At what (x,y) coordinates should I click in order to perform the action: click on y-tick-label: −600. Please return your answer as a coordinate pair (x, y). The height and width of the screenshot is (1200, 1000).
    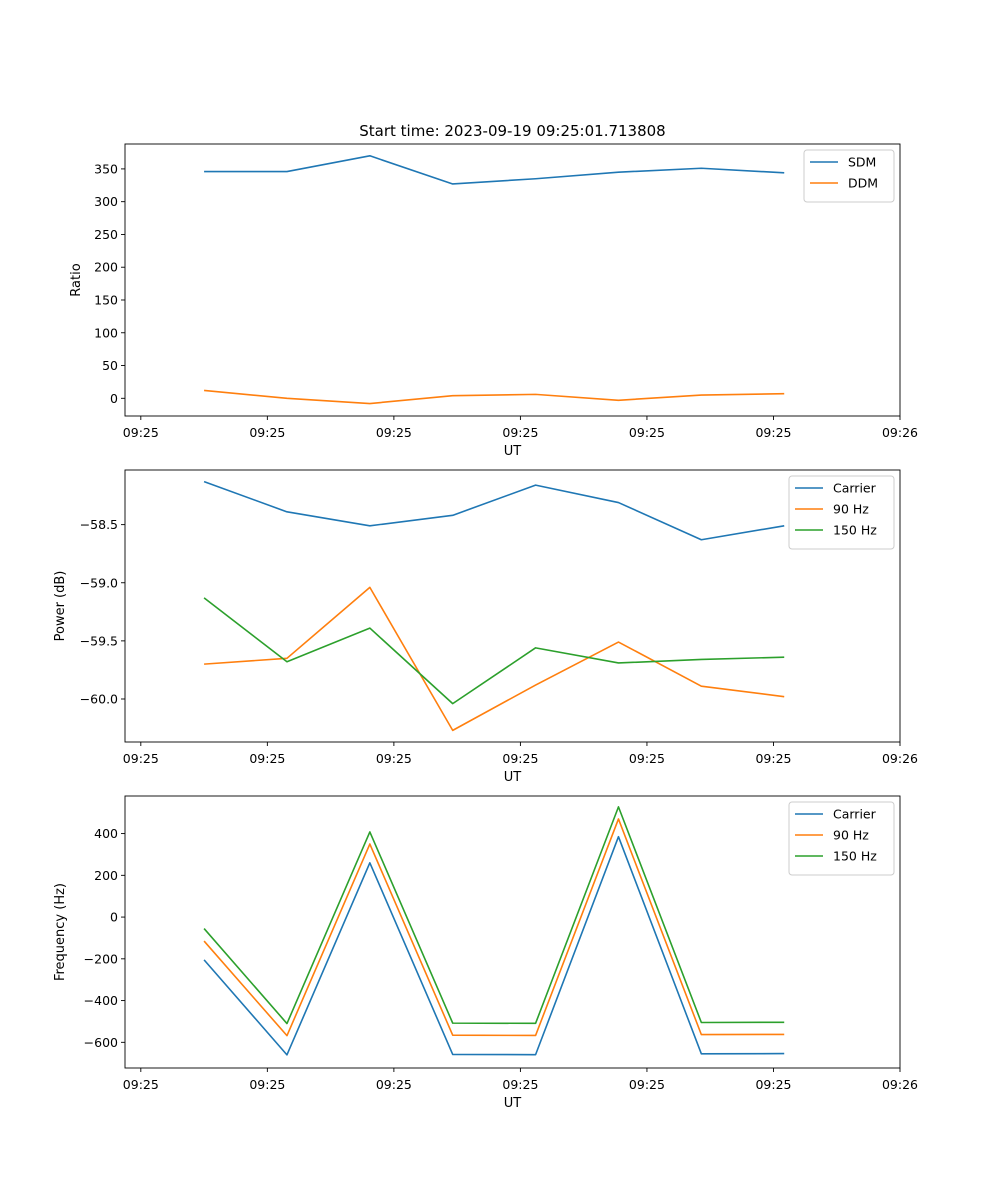
    Looking at the image, I should click on (101, 1042).